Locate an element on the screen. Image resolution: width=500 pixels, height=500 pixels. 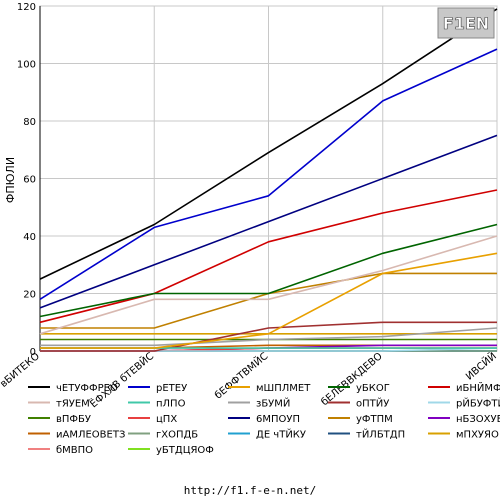
legend-label: вПФБУ is located at coordinates (73, 419).